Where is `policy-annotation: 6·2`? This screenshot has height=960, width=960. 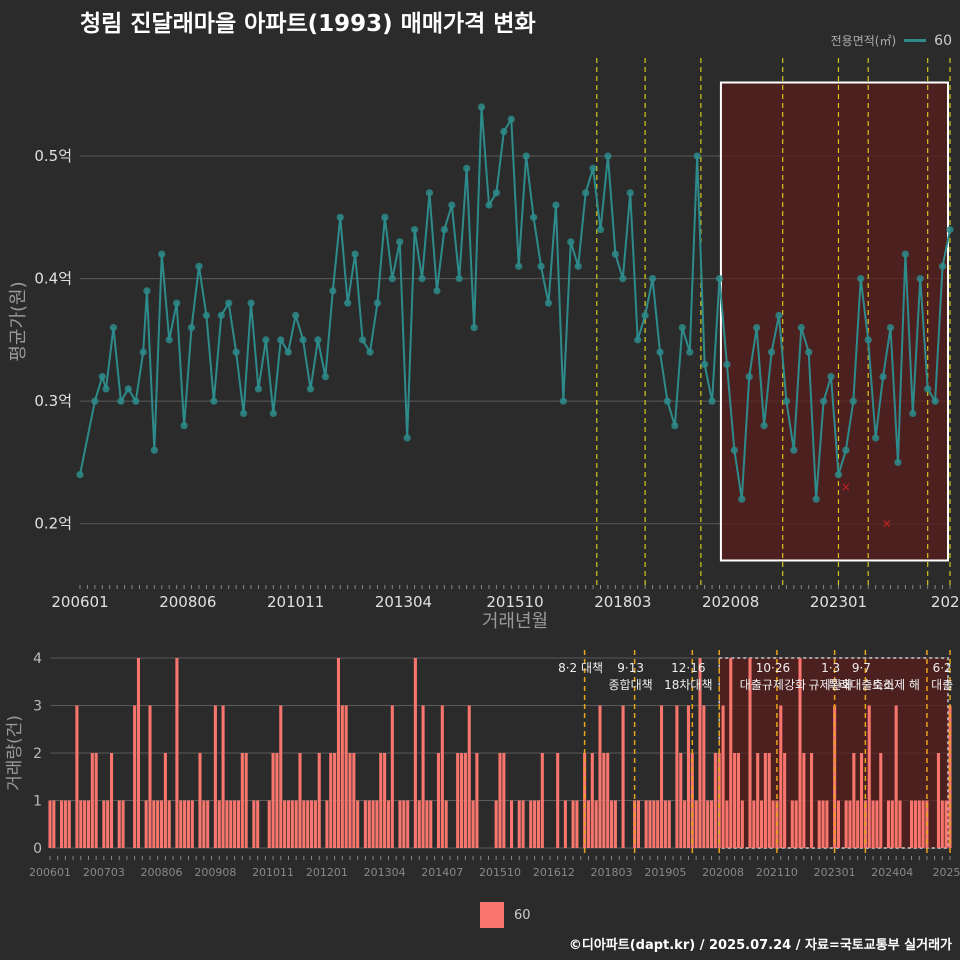
policy-annotation: 6·2 is located at coordinates (942, 668).